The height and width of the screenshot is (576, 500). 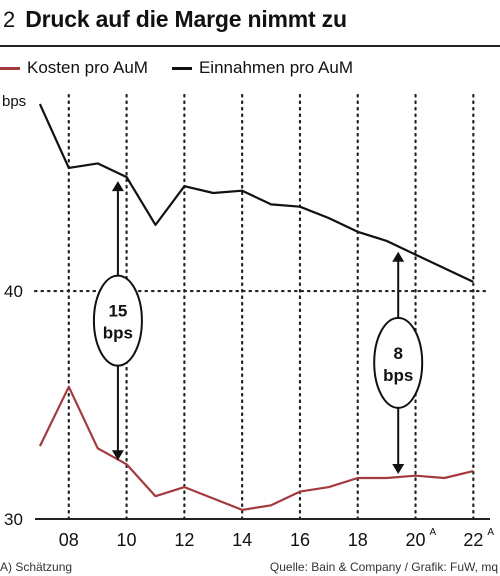 I want to click on annotation-gap-1: 15 bps, so click(x=117, y=321).